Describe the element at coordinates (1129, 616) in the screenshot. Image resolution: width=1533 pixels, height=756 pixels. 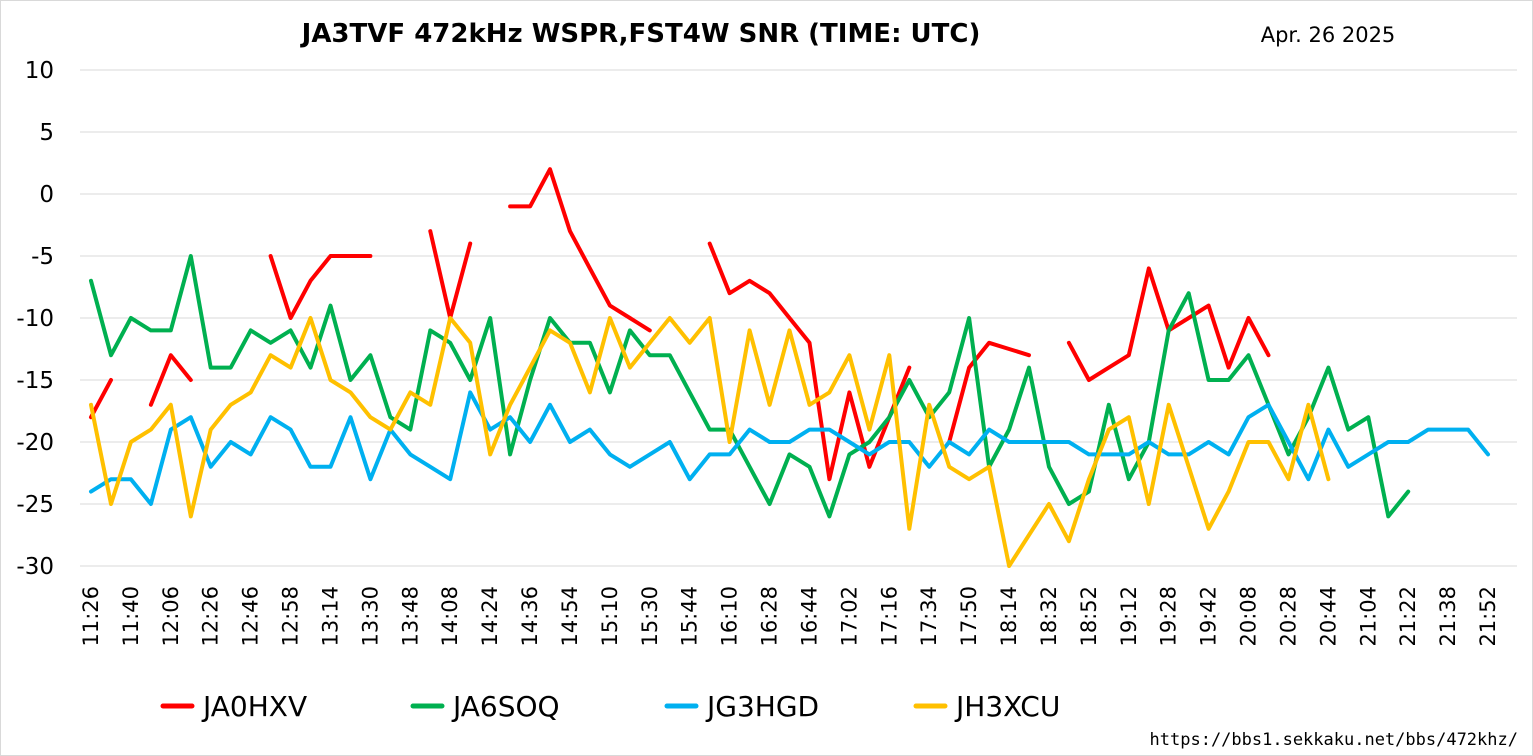
I see `x-tick-label: 19:12` at that location.